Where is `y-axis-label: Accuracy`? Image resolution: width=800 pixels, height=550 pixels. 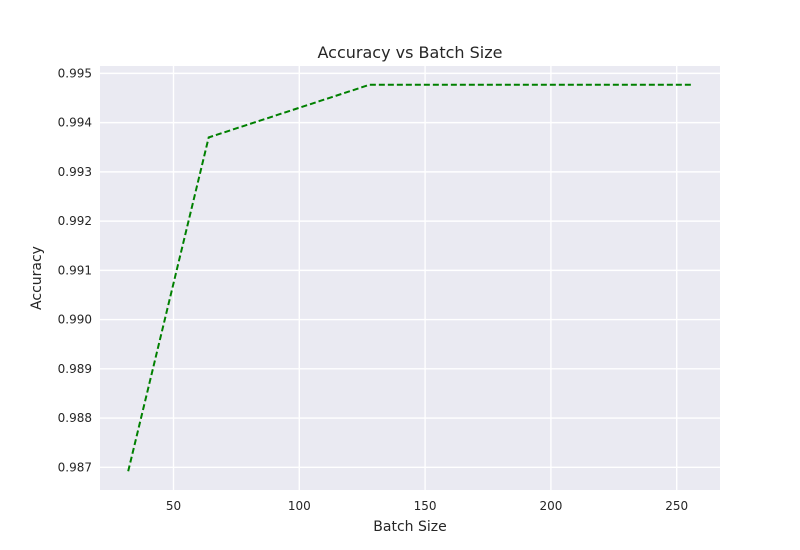 y-axis-label: Accuracy is located at coordinates (37, 278).